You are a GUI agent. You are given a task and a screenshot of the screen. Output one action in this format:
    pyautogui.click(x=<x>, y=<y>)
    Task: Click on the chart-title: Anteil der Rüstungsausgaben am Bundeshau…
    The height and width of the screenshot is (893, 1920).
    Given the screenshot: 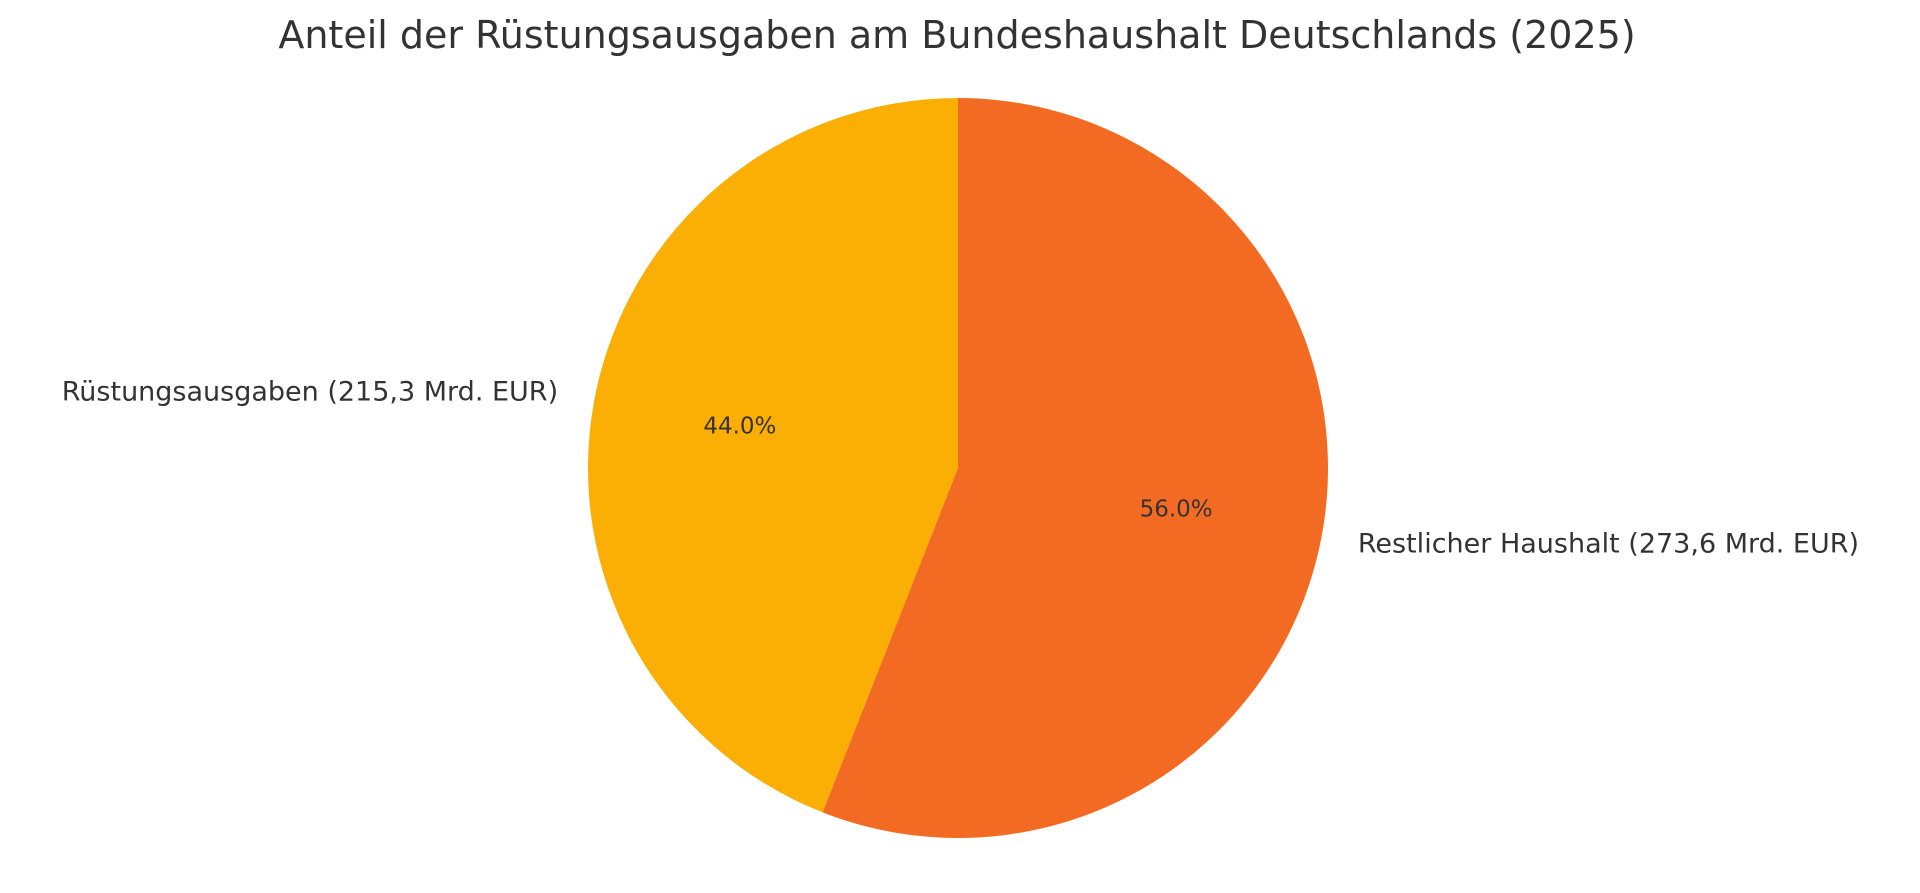 What is the action you would take?
    pyautogui.click(x=956, y=35)
    